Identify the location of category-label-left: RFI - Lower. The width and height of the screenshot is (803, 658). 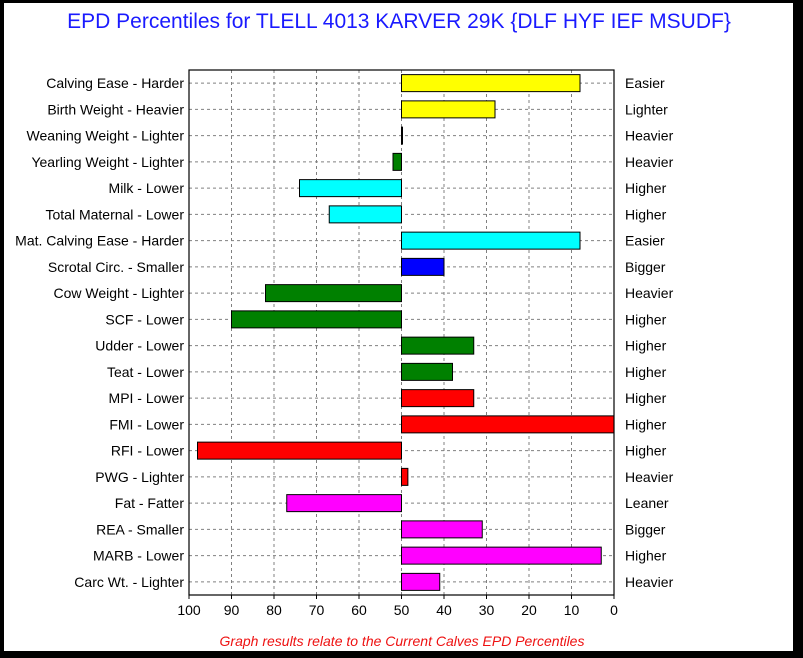
(147, 451).